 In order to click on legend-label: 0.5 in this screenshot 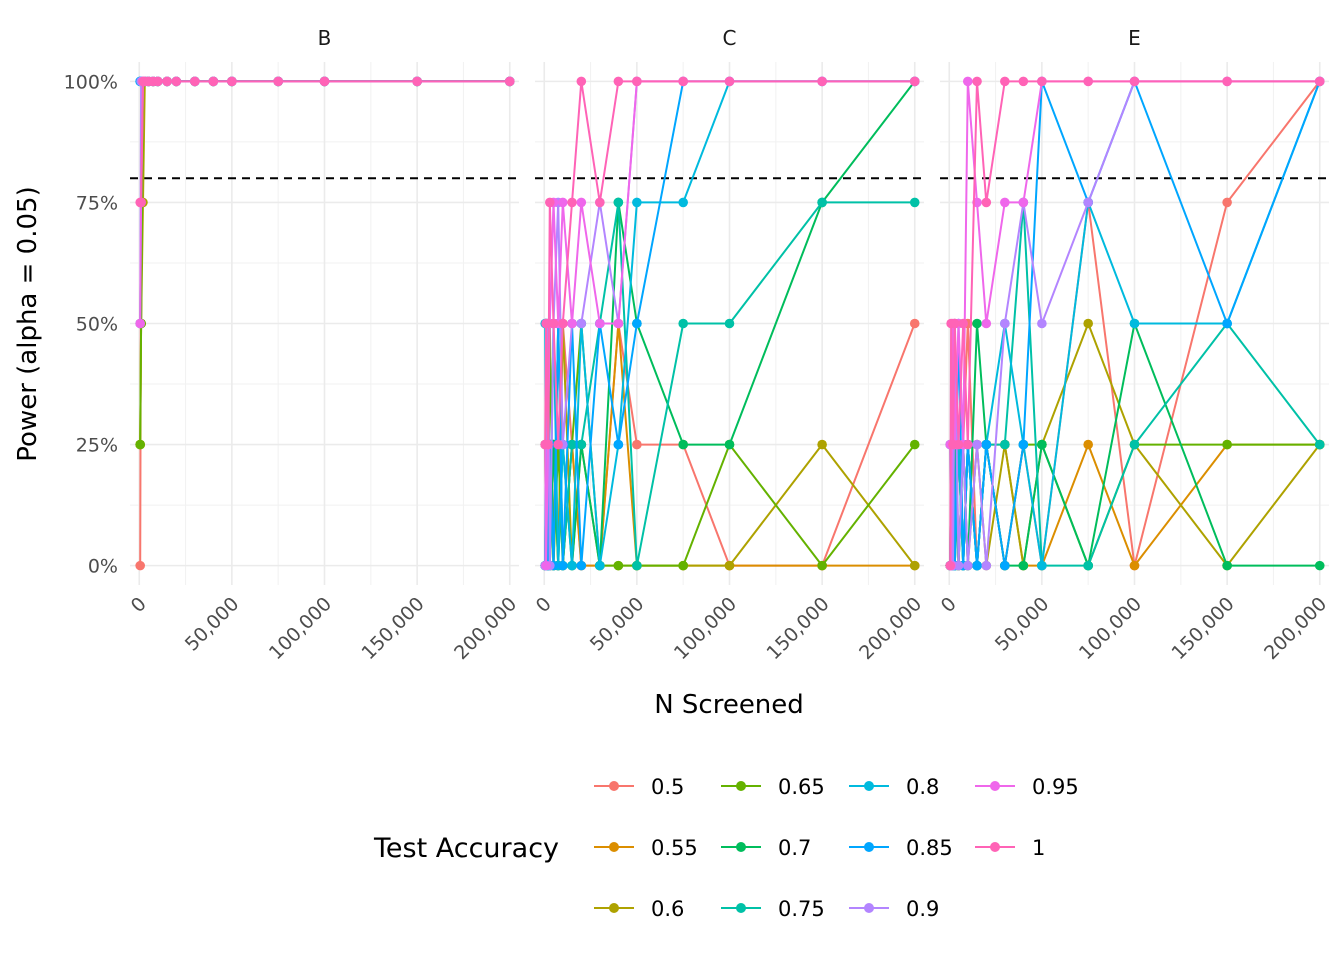, I will do `click(667, 787)`.